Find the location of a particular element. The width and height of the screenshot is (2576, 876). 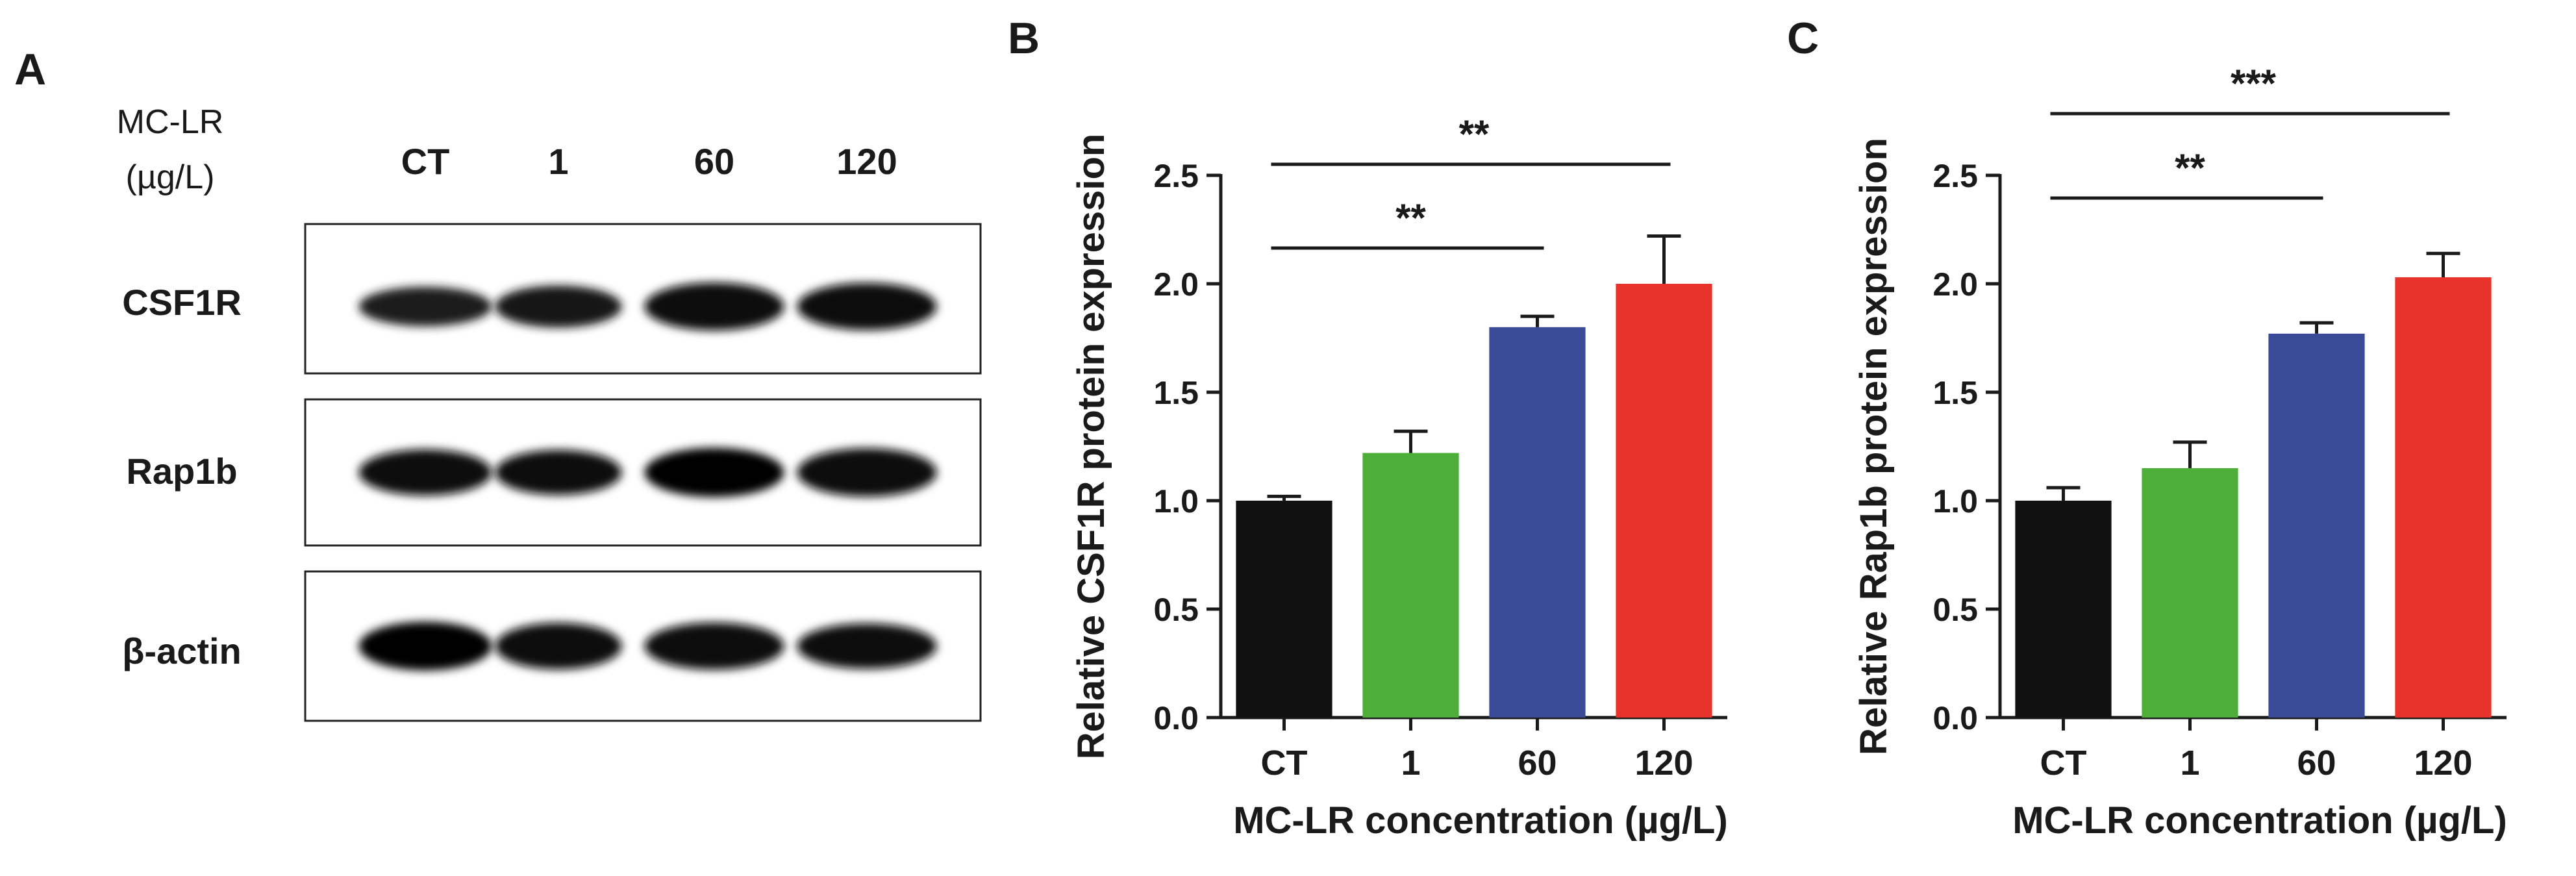

blot-label-beta-actin: β-actin is located at coordinates (182, 651).